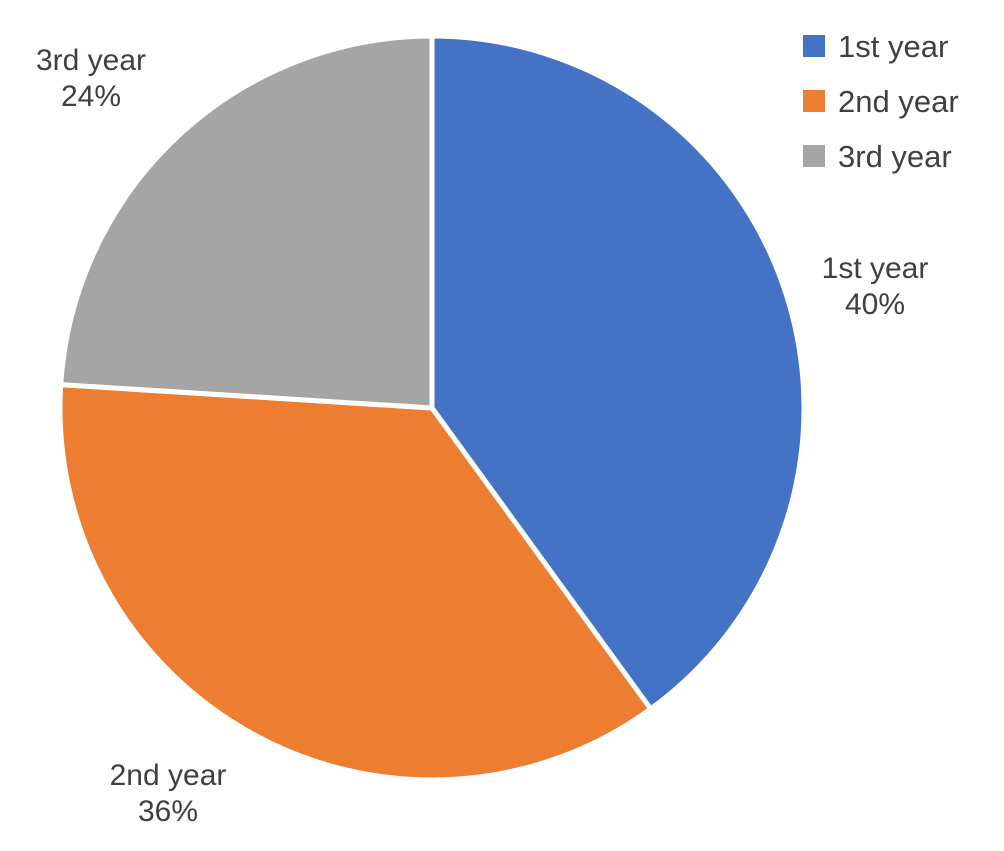  Describe the element at coordinates (814, 46) in the screenshot. I see `legend-swatch-1st-year` at that location.